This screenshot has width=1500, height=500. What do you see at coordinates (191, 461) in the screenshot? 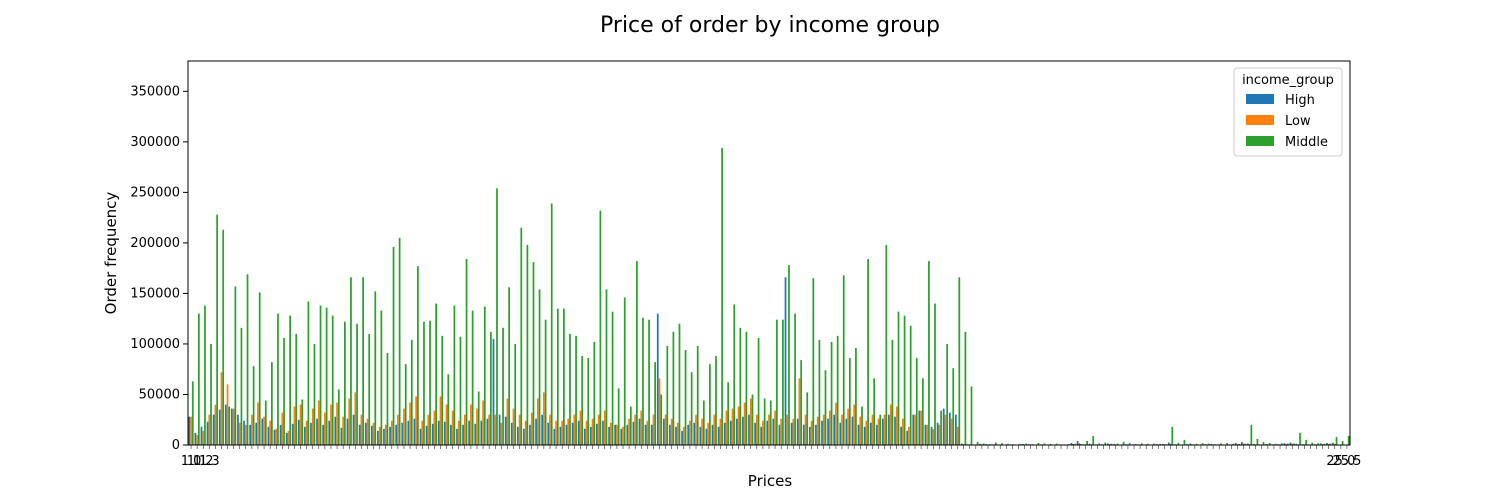
I see `x-tick-label: 1.0` at bounding box center [191, 461].